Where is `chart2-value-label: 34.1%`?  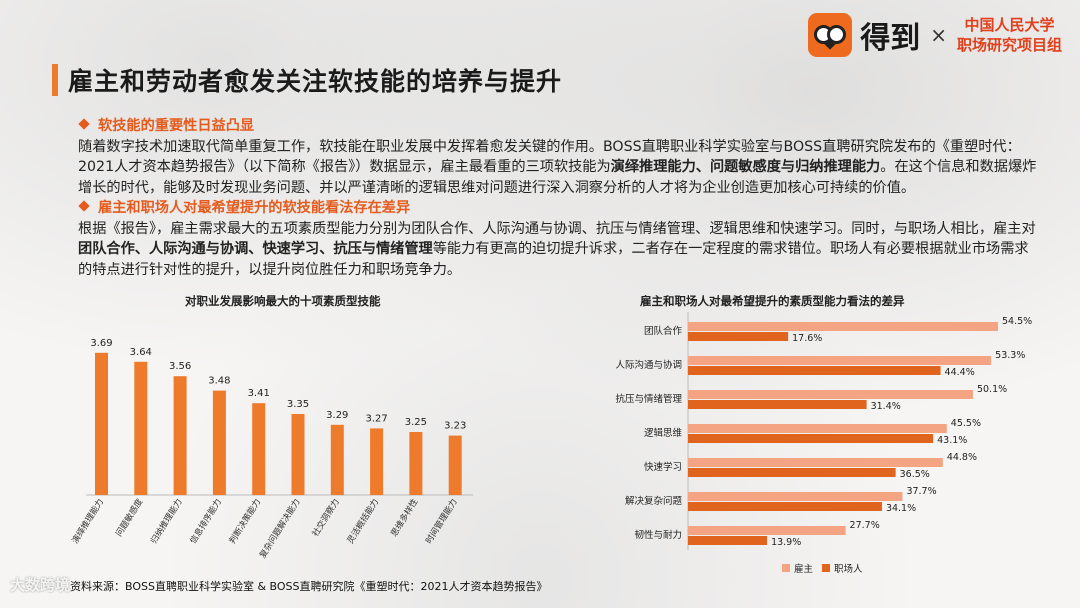
chart2-value-label: 34.1% is located at coordinates (901, 508).